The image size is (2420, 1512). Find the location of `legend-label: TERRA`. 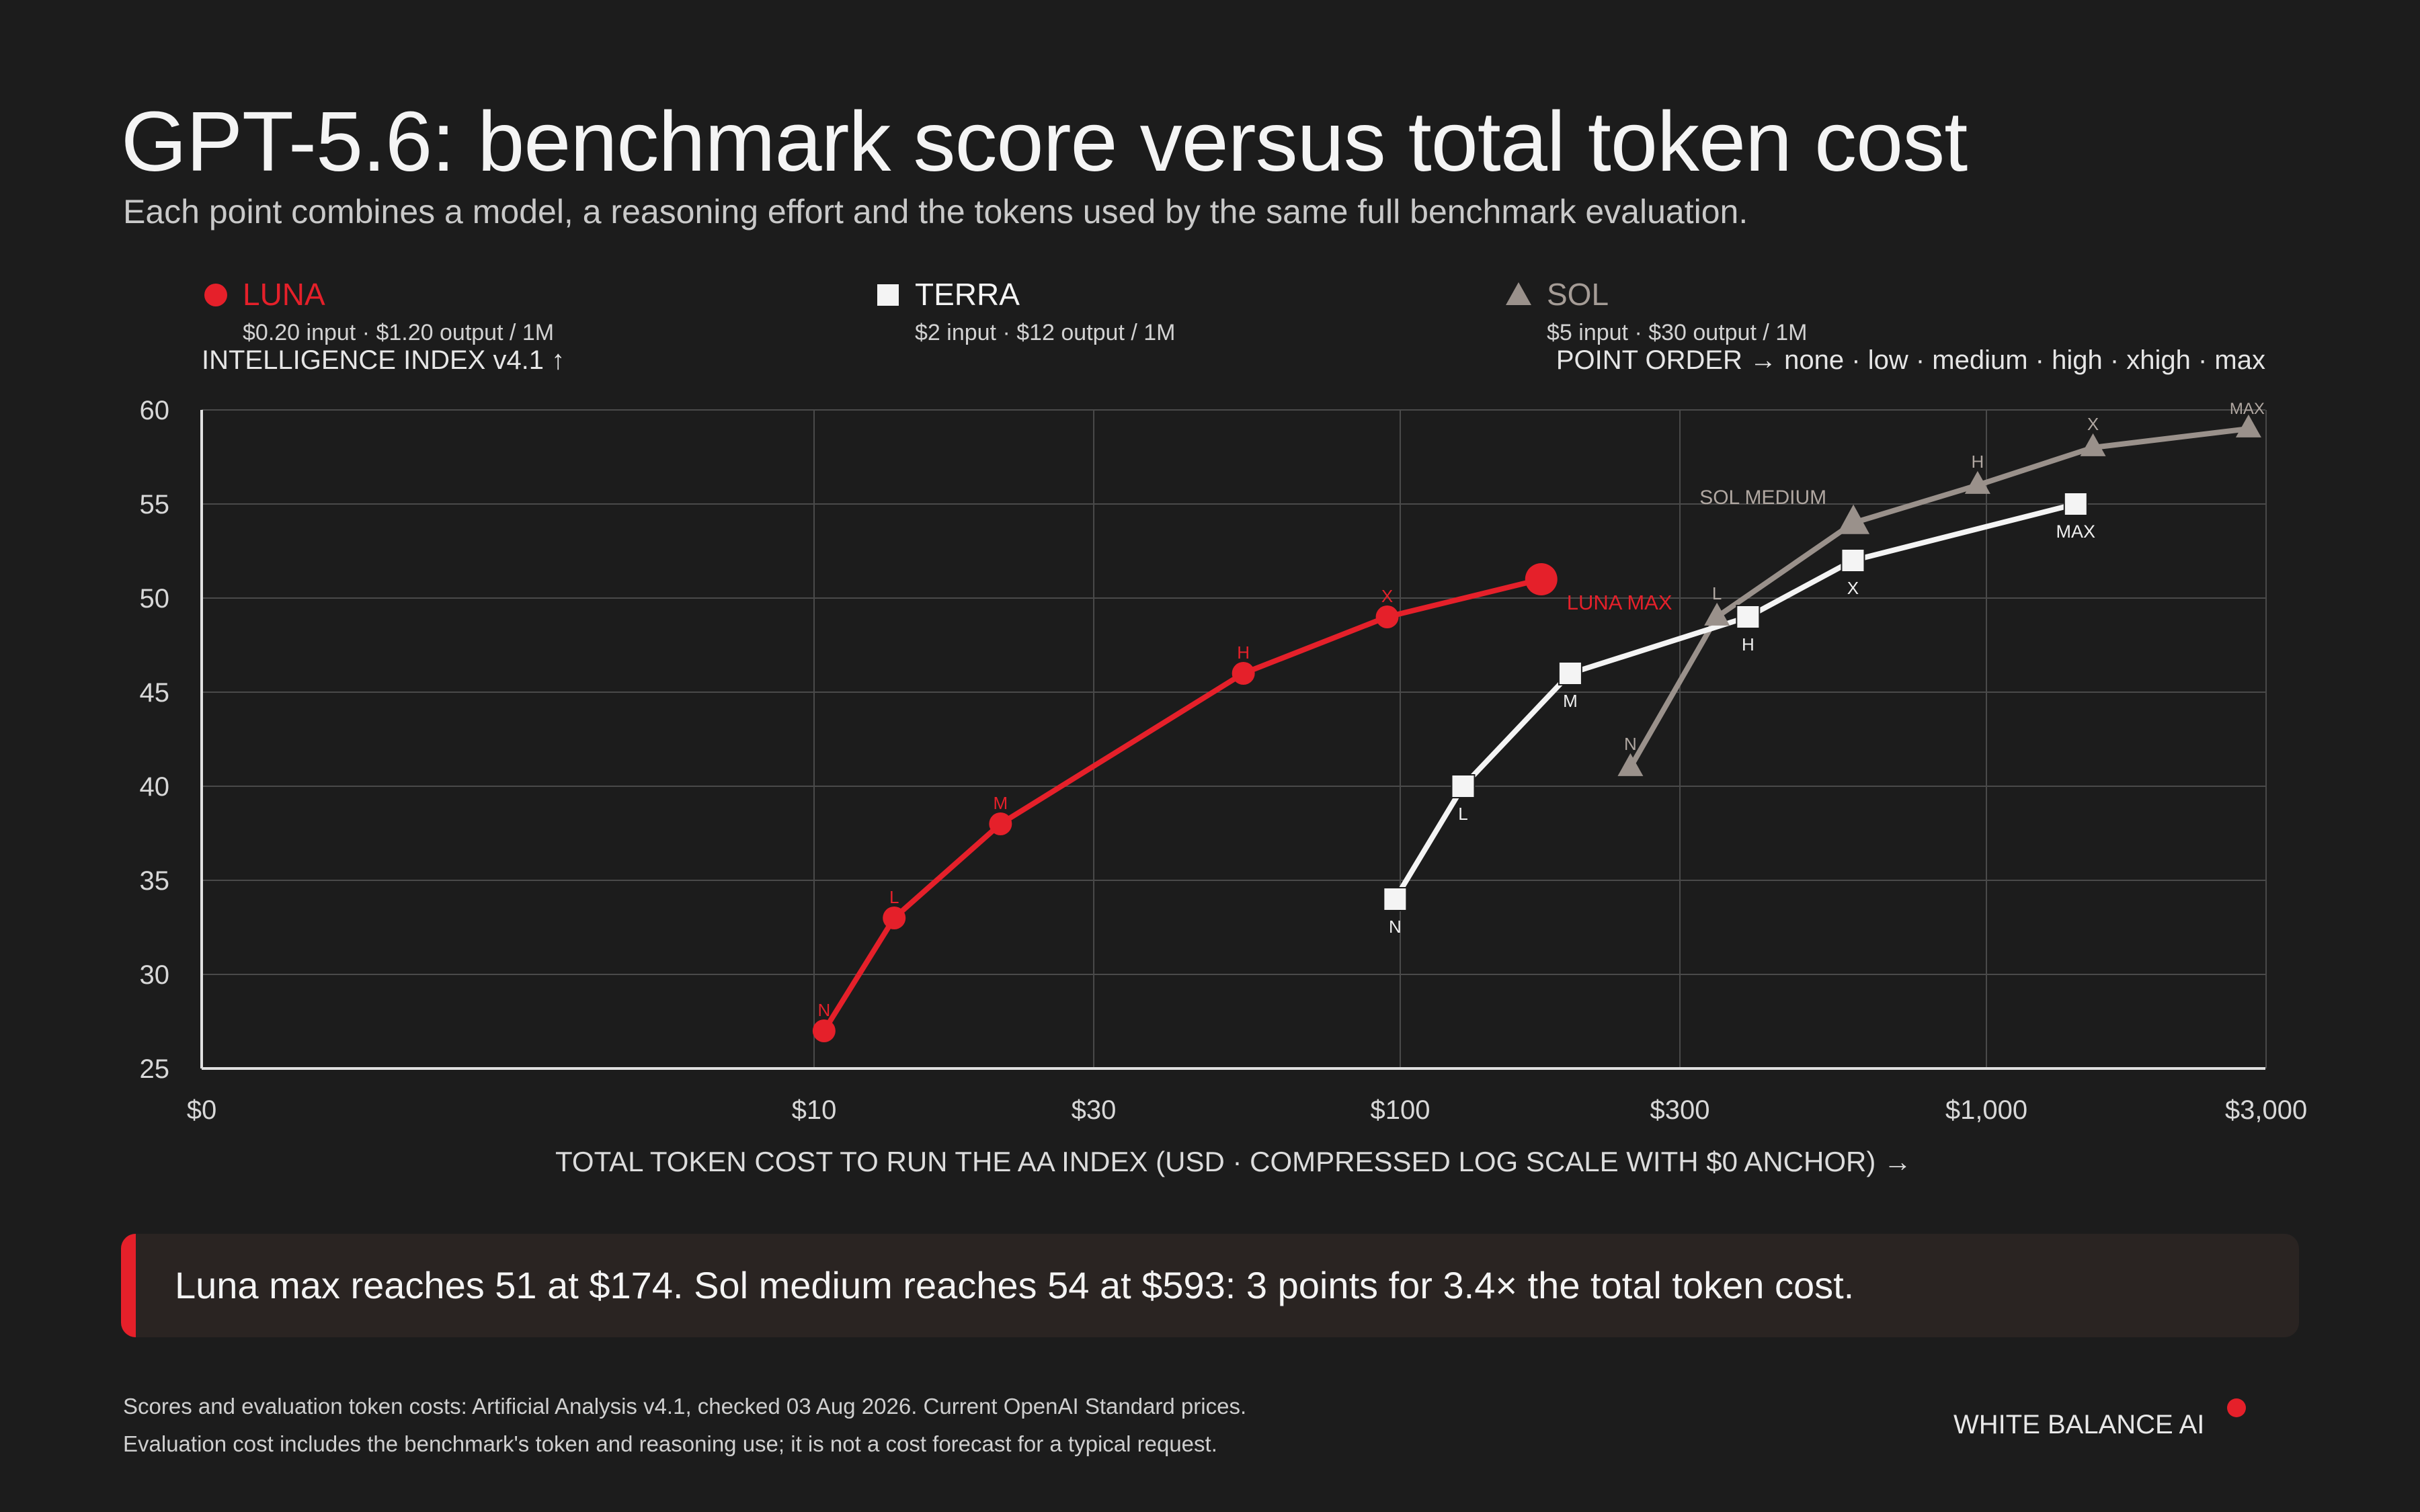

legend-label: TERRA is located at coordinates (967, 295).